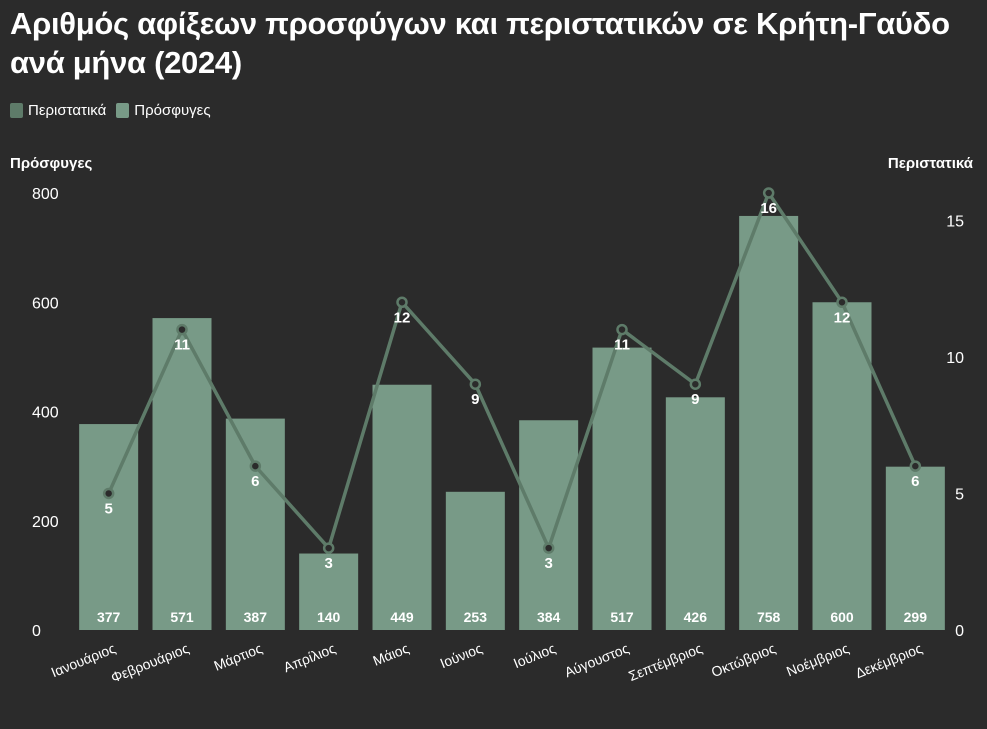  Describe the element at coordinates (696, 617) in the screenshot. I see `bar-value-label: 426` at that location.